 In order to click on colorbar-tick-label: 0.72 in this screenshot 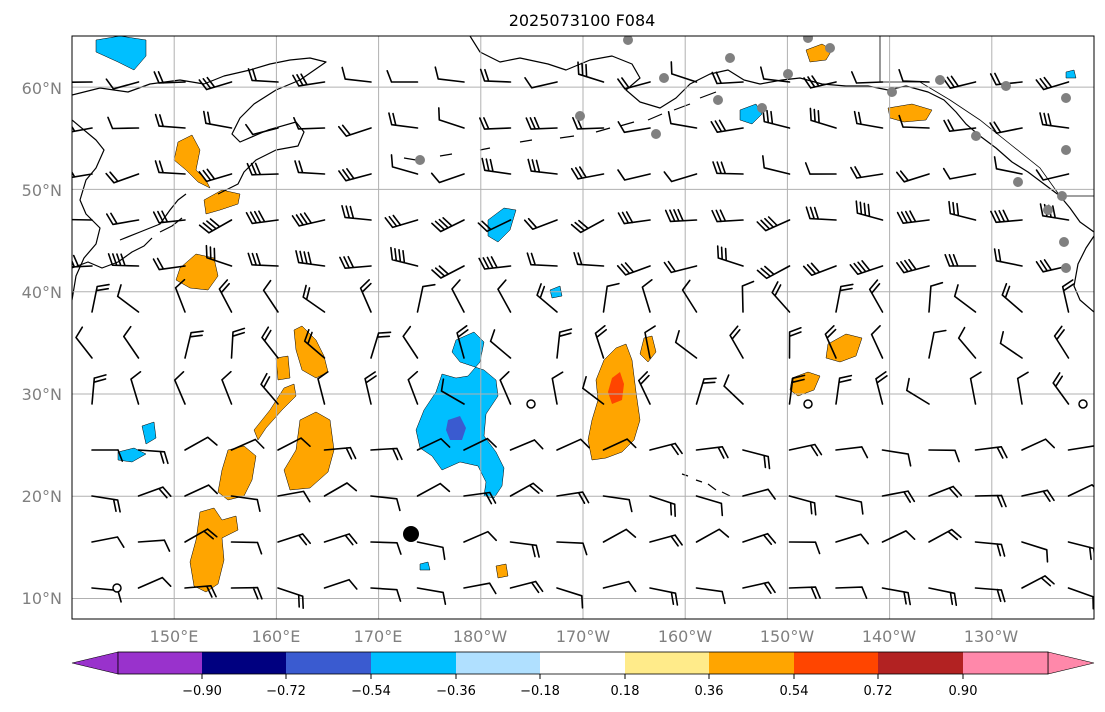, I will do `click(878, 691)`.